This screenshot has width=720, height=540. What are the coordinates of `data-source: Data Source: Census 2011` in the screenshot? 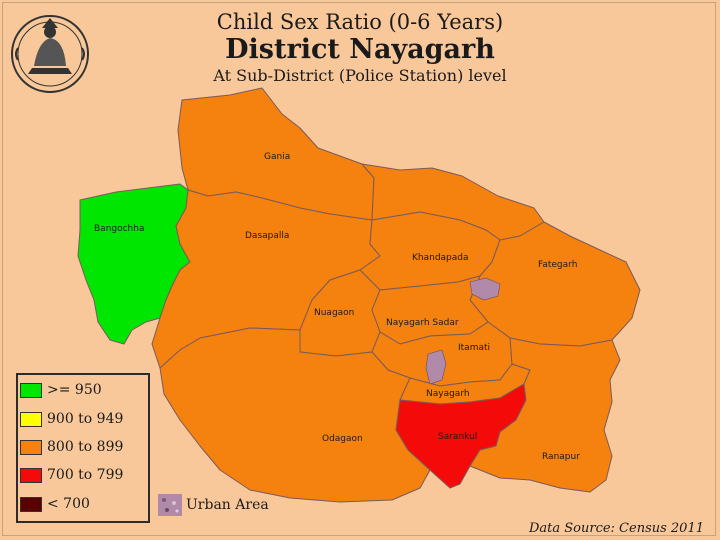 It's located at (616, 528).